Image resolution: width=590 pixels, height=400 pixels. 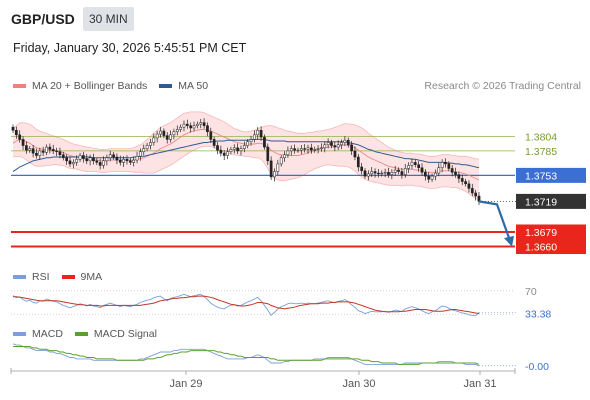 I want to click on level-label-text: 1.3785, so click(x=541, y=152).